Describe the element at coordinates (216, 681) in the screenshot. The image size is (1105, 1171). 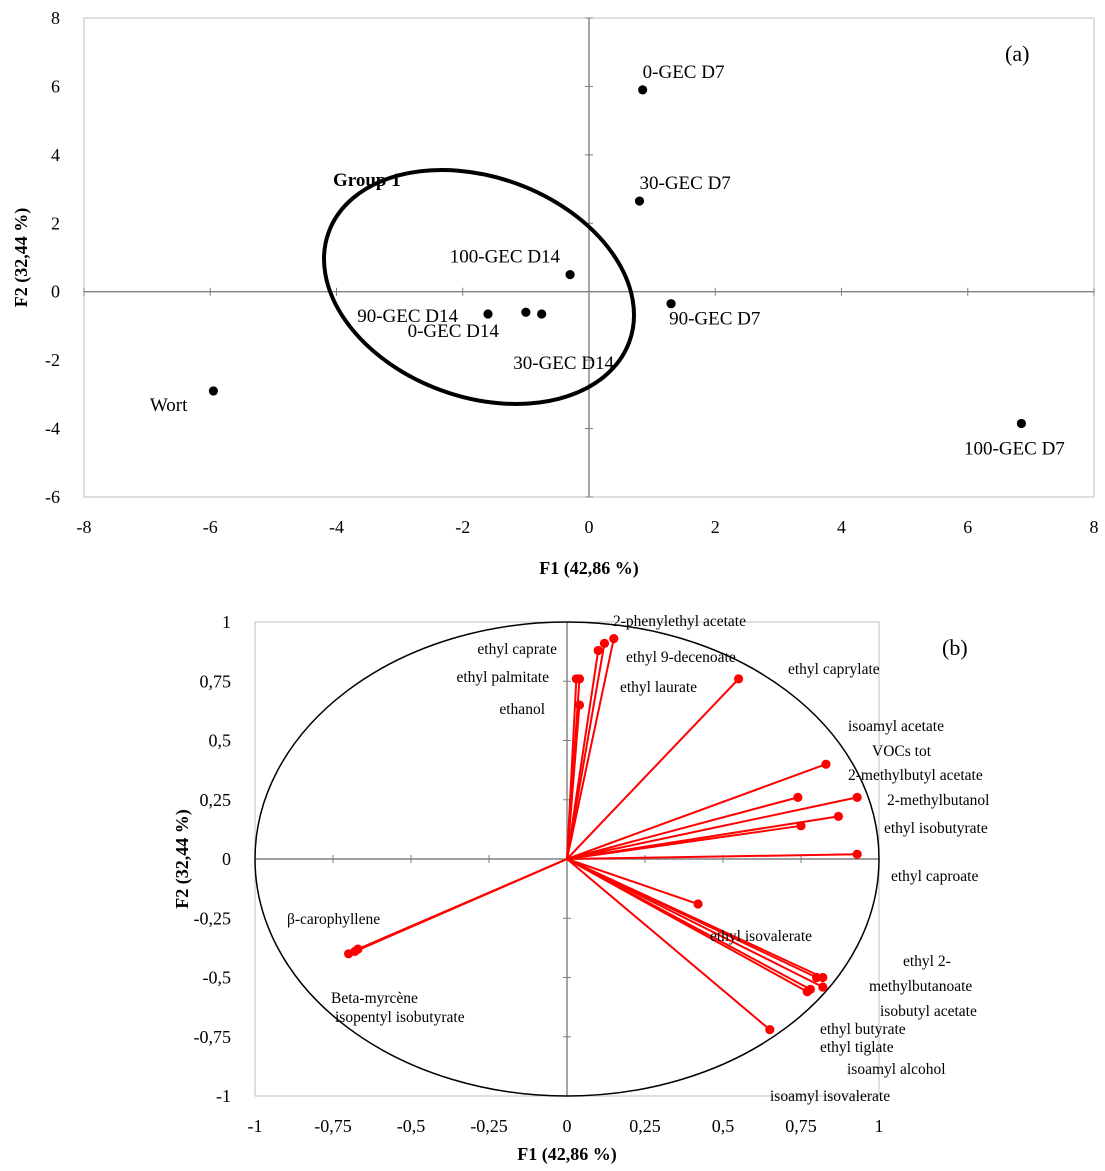
I see `y-tick-label-b: 0,75` at that location.